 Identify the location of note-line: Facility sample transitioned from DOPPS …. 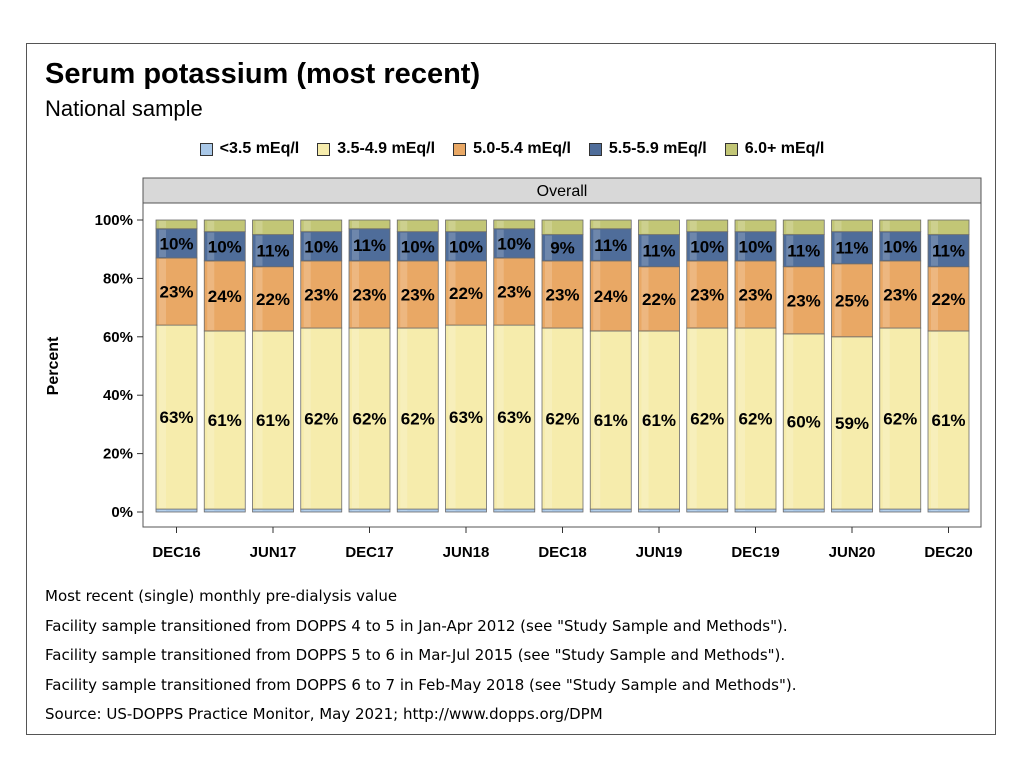
(415, 655).